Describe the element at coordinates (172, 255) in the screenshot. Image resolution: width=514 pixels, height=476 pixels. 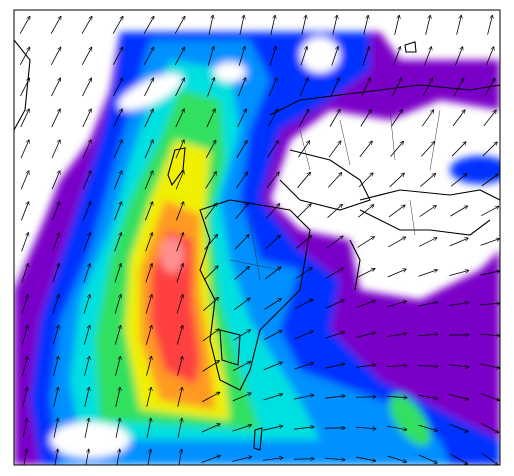
I see `layer-pink` at that location.